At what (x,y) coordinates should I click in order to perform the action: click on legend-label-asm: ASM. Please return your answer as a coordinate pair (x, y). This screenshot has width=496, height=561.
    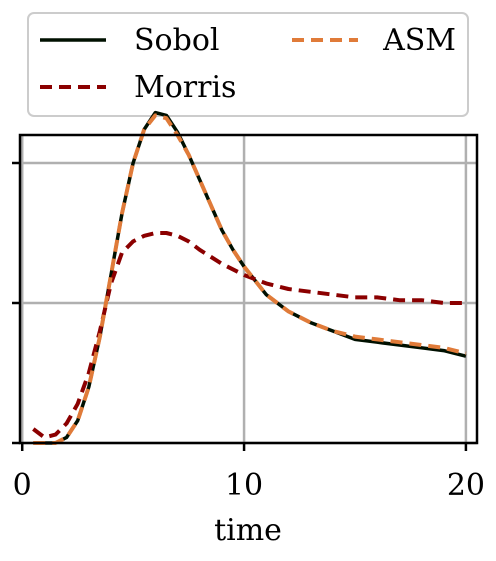
    Looking at the image, I should click on (419, 40).